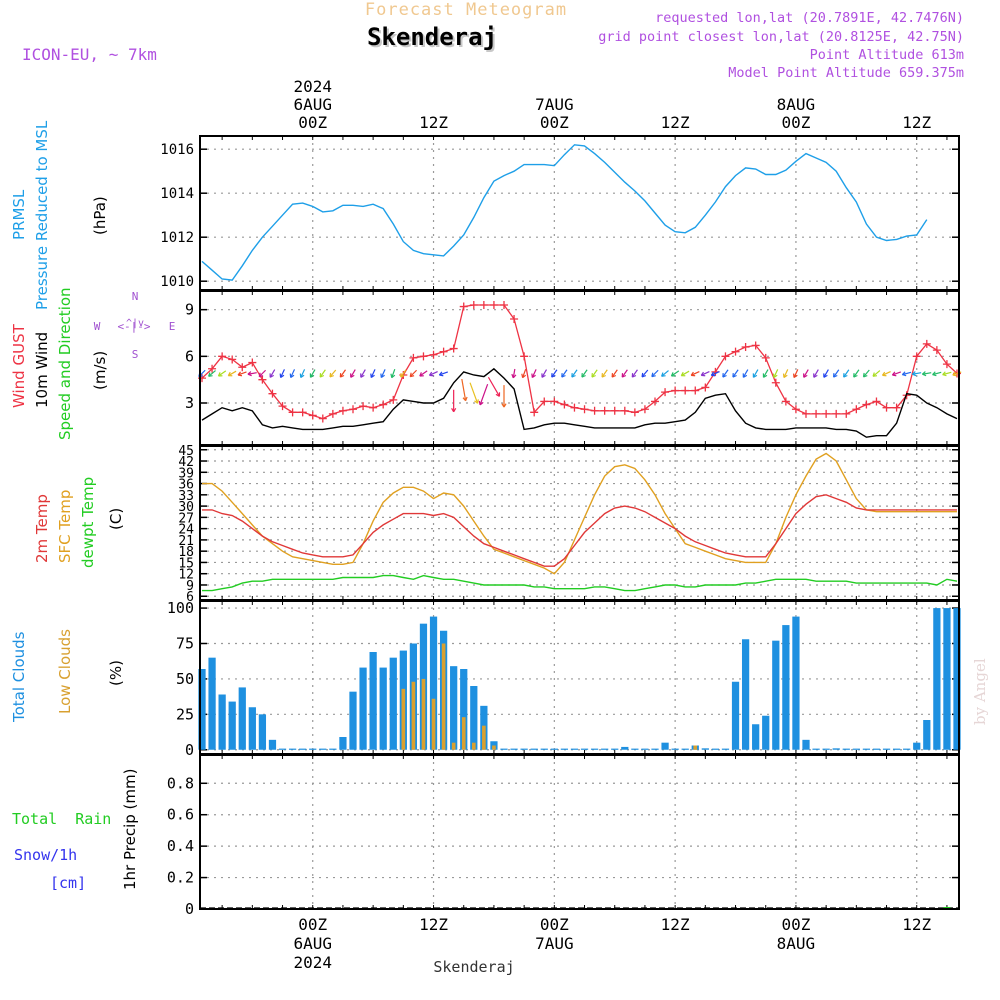 The image size is (1000, 1000). Describe the element at coordinates (189, 909) in the screenshot. I see `y-tick-label: 0` at that location.